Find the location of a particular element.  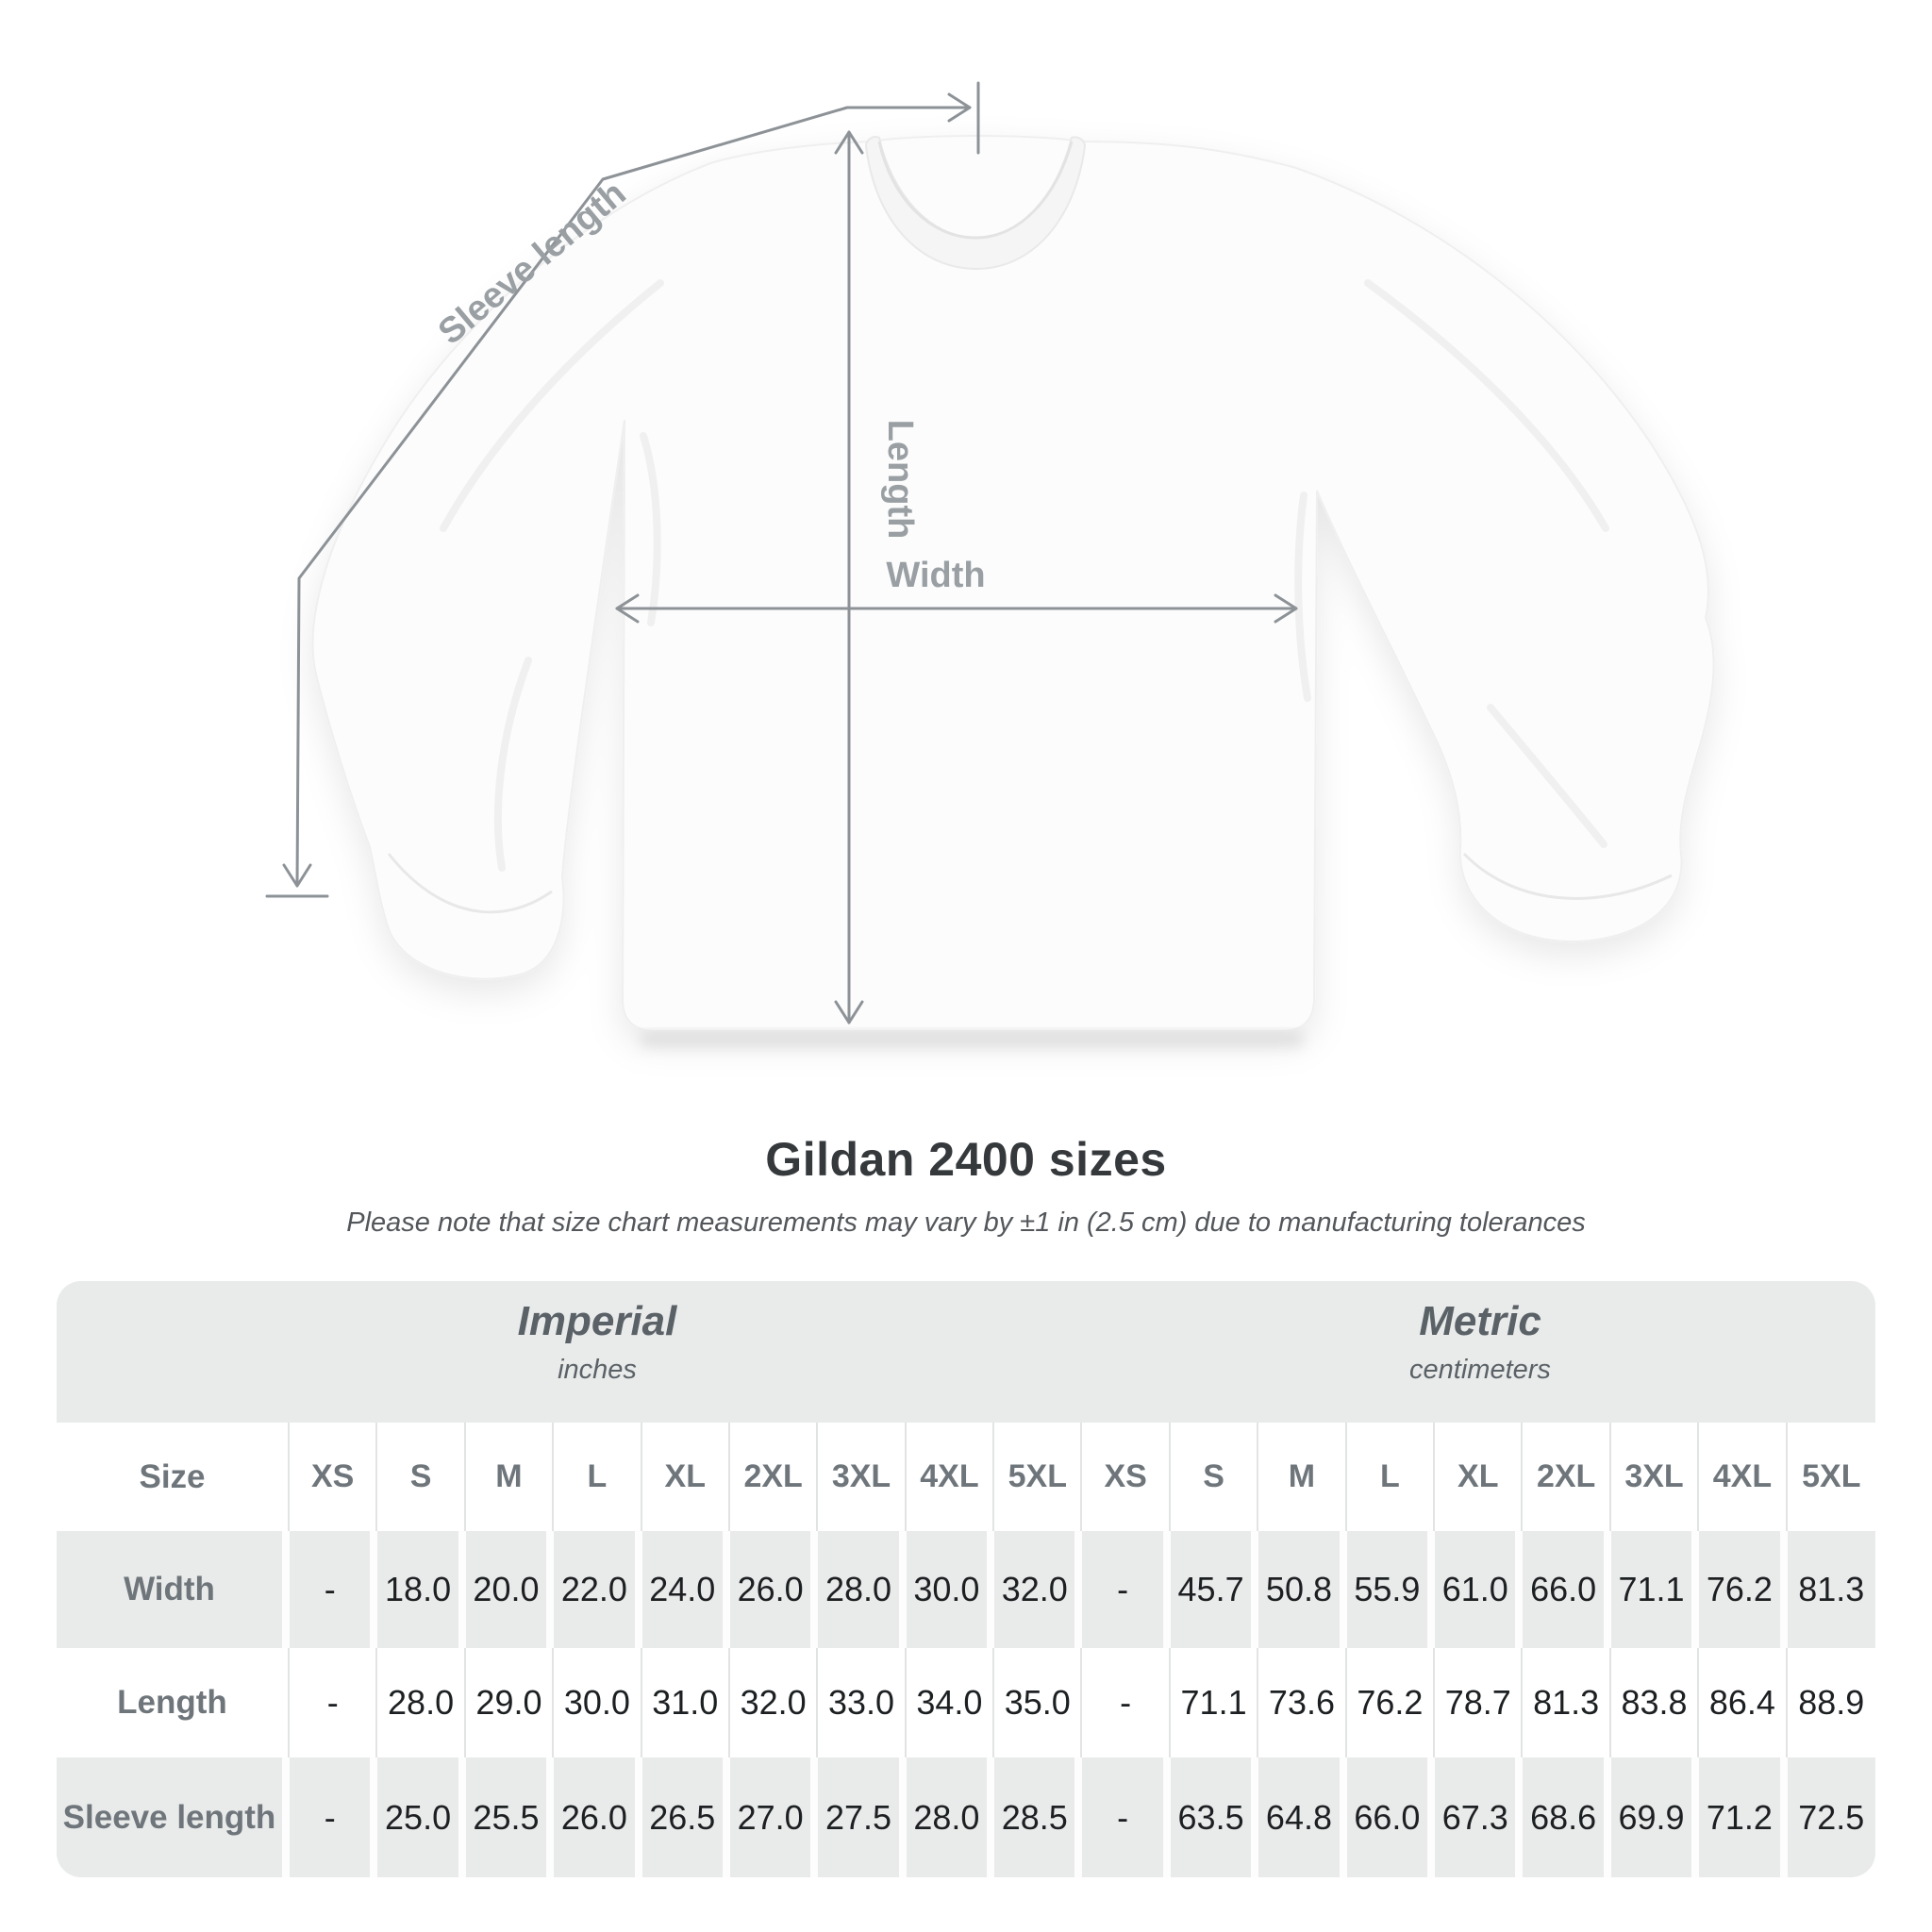

cell-value: 88.9 is located at coordinates (1831, 1702).